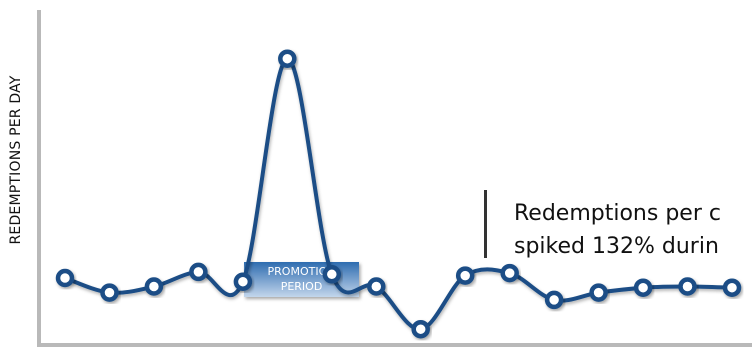 Image resolution: width=752 pixels, height=354 pixels. I want to click on y-axis-label: REDEMPTIONS PER DAY, so click(16, 159).